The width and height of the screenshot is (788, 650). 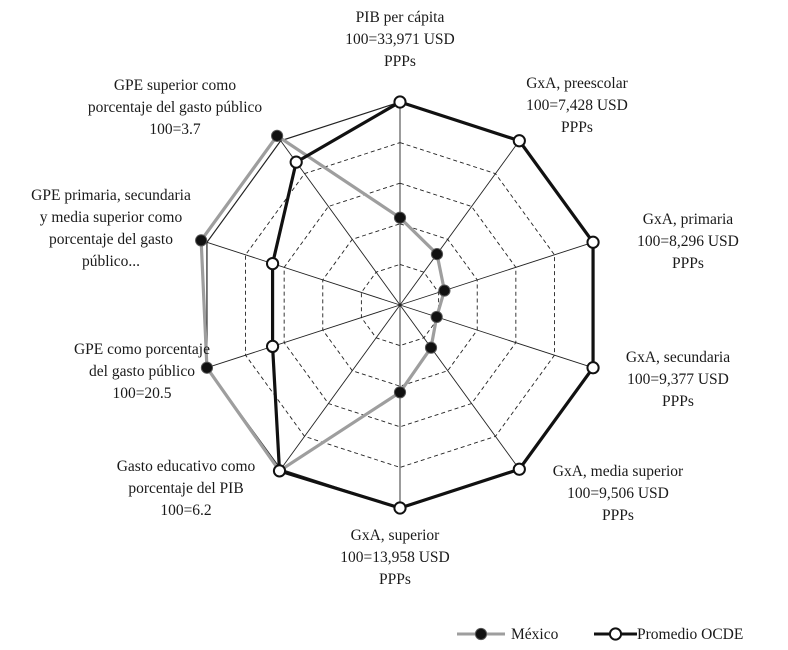 I want to click on axis-label-line: 100=9,506 USD, so click(x=618, y=493).